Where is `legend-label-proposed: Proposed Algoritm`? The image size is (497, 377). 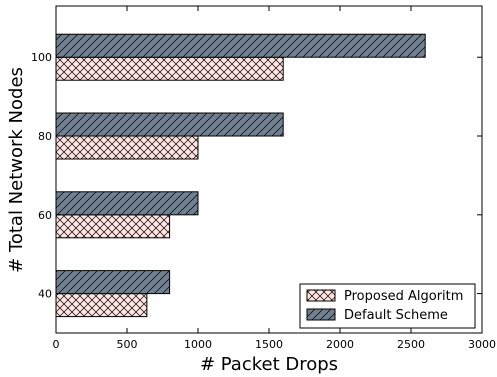 legend-label-proposed: Proposed Algoritm is located at coordinates (403, 296).